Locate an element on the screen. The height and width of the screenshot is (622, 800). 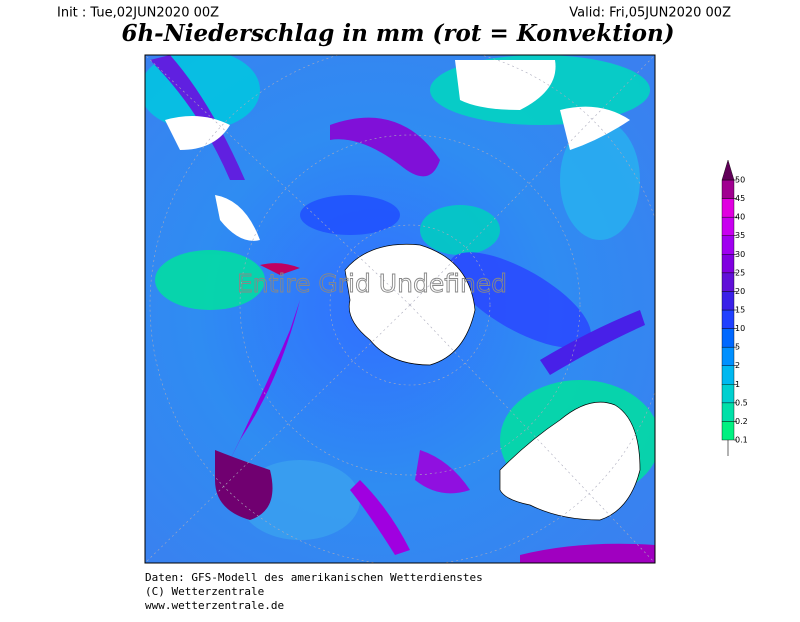
colorbar-label: 0.1 is located at coordinates (741, 440).